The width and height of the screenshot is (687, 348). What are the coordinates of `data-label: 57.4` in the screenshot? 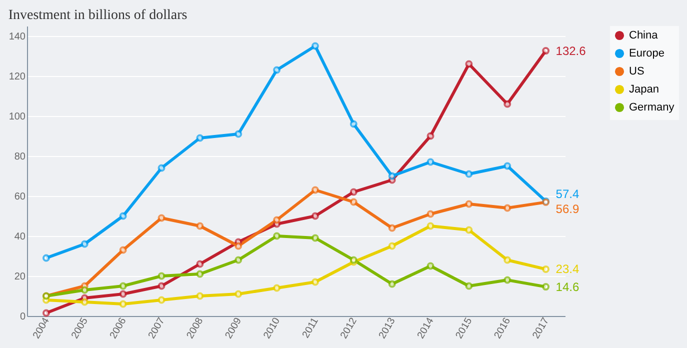 It's located at (568, 194).